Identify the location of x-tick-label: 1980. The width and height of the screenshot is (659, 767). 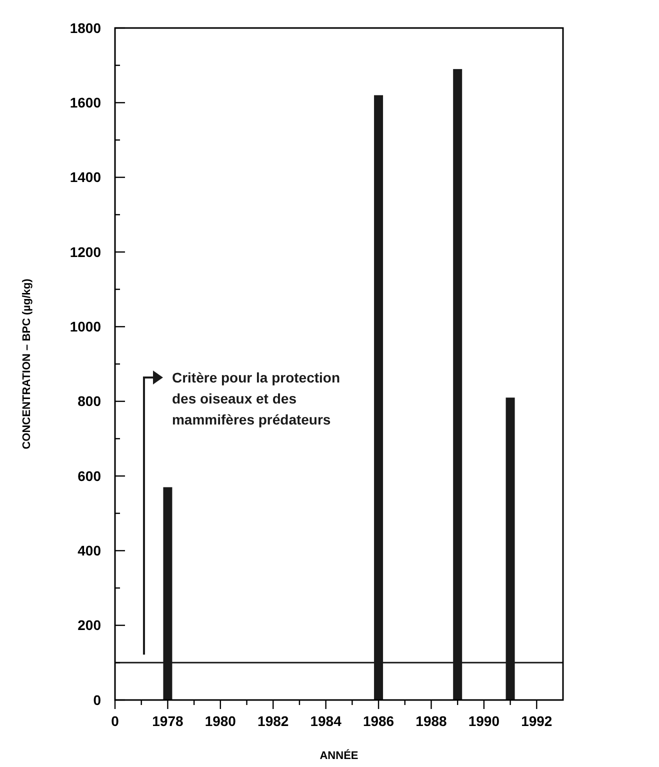
(220, 721).